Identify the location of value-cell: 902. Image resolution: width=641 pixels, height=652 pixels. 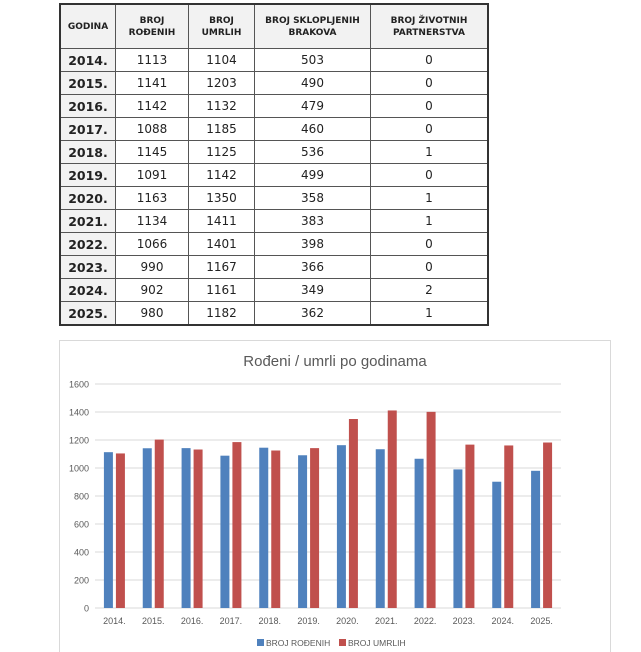
(152, 290).